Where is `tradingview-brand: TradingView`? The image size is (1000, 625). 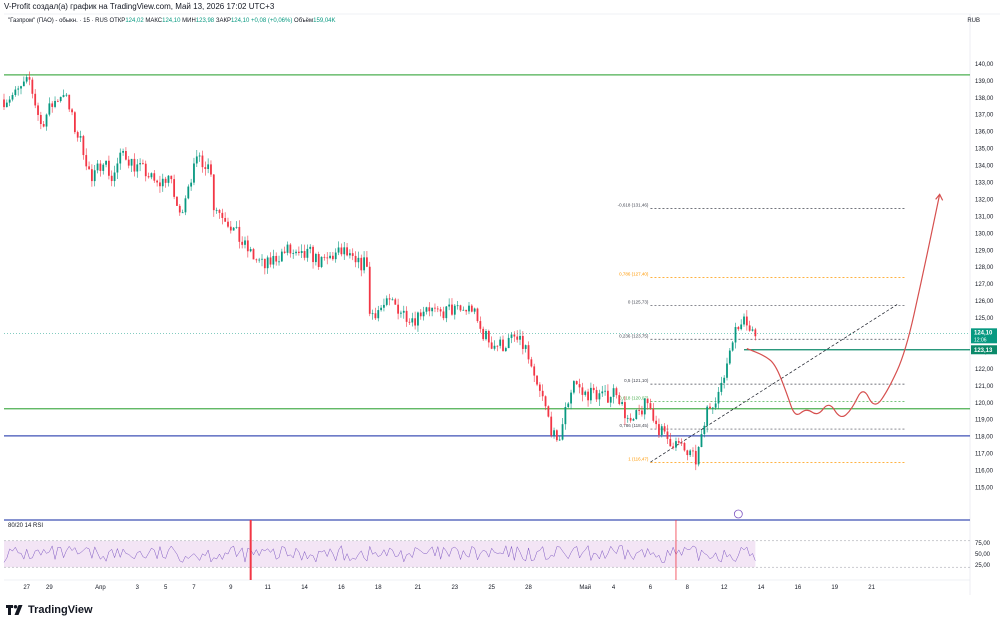
tradingview-brand: TradingView is located at coordinates (49, 610).